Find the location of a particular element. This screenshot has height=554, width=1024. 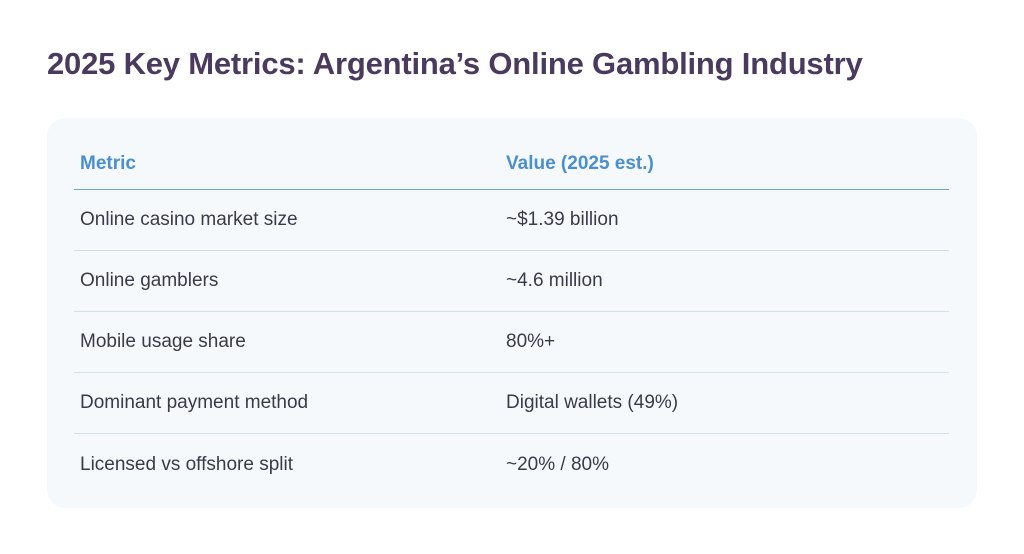

value-cell: ~4.6 million is located at coordinates (554, 280).